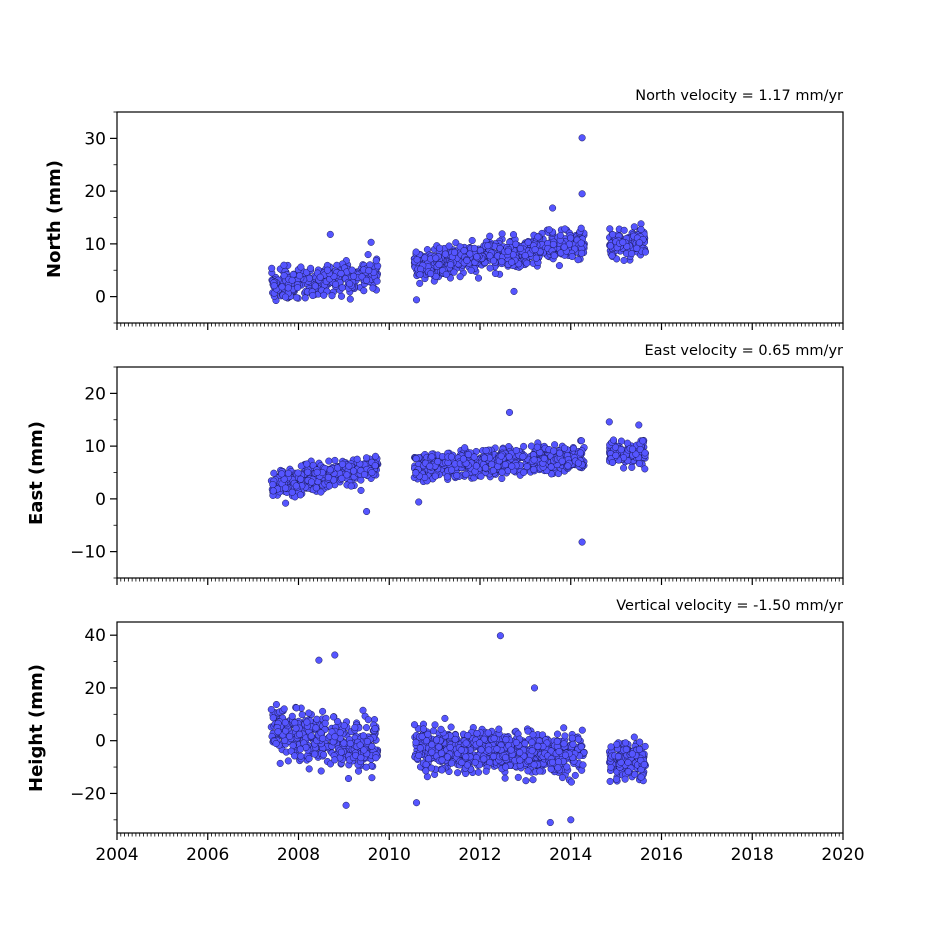 This screenshot has height=937, width=937. Describe the element at coordinates (95, 192) in the screenshot. I see `y-tick-label: 20` at that location.